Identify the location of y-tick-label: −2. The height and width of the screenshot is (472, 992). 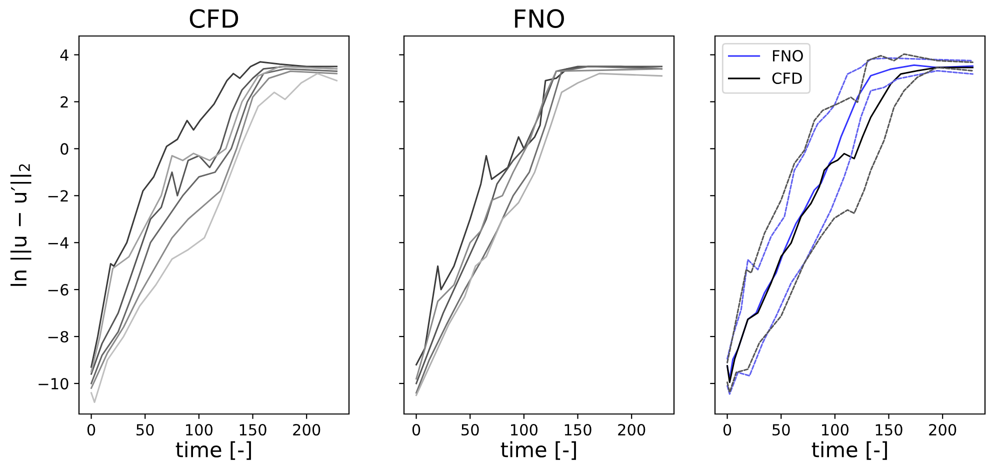
(58, 196).